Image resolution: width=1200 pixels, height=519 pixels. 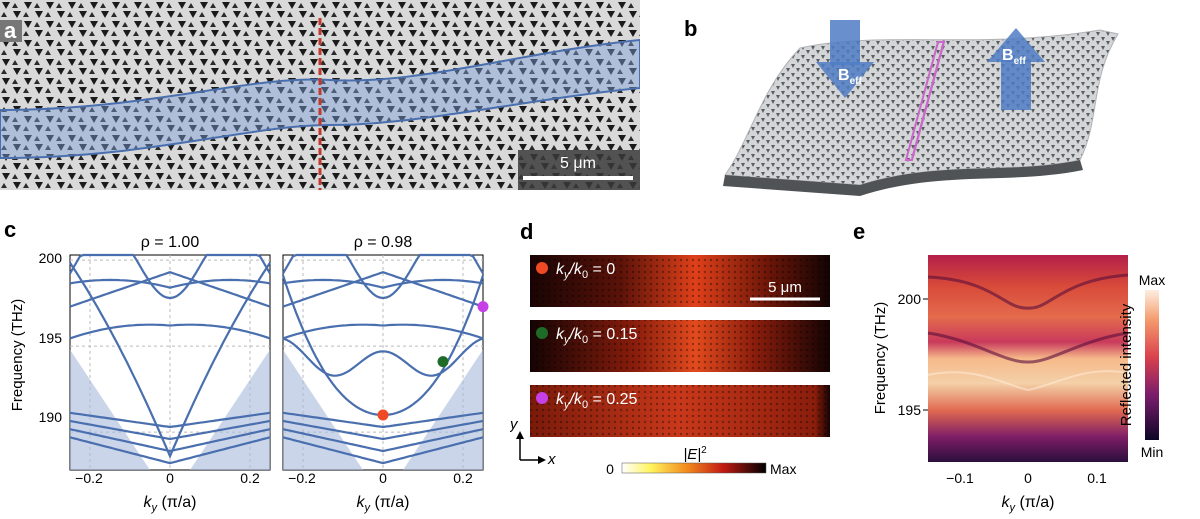 What do you see at coordinates (526, 231) in the screenshot?
I see `panel-label-d: d` at bounding box center [526, 231].